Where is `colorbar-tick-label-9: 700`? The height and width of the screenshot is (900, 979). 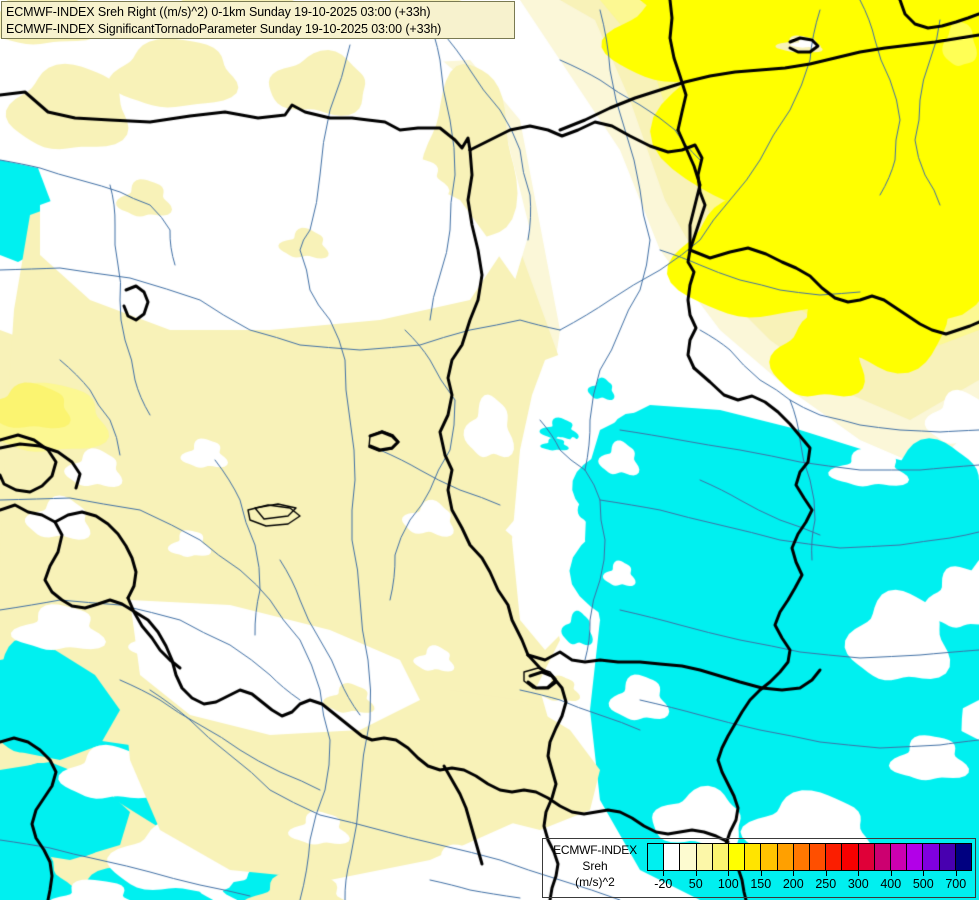
colorbar-tick-label-9: 700 is located at coordinates (956, 884).